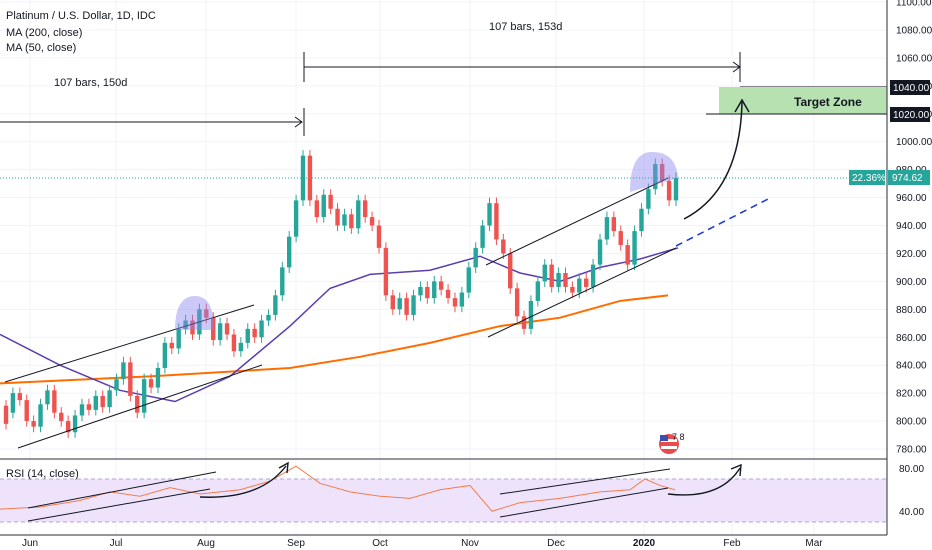 The image size is (932, 550). What do you see at coordinates (243, 481) in the screenshot?
I see `rsi-curve-arrow-left` at bounding box center [243, 481].